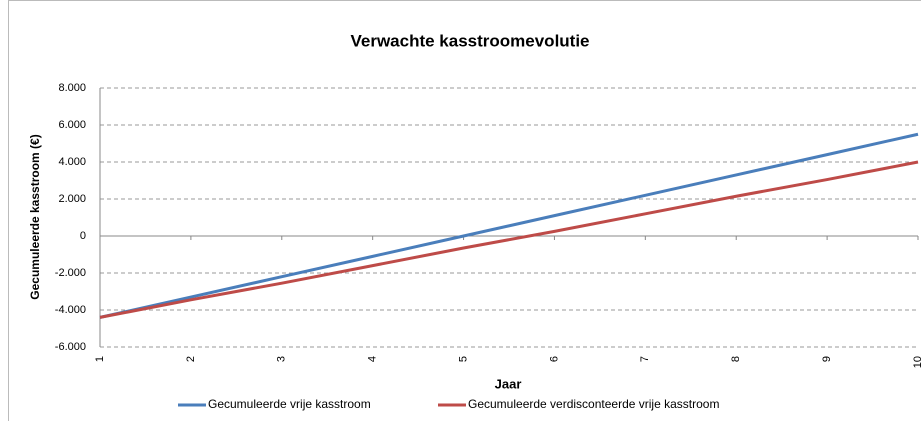 The image size is (921, 421). Describe the element at coordinates (916, 362) in the screenshot. I see `x-tick-label: 10` at that location.